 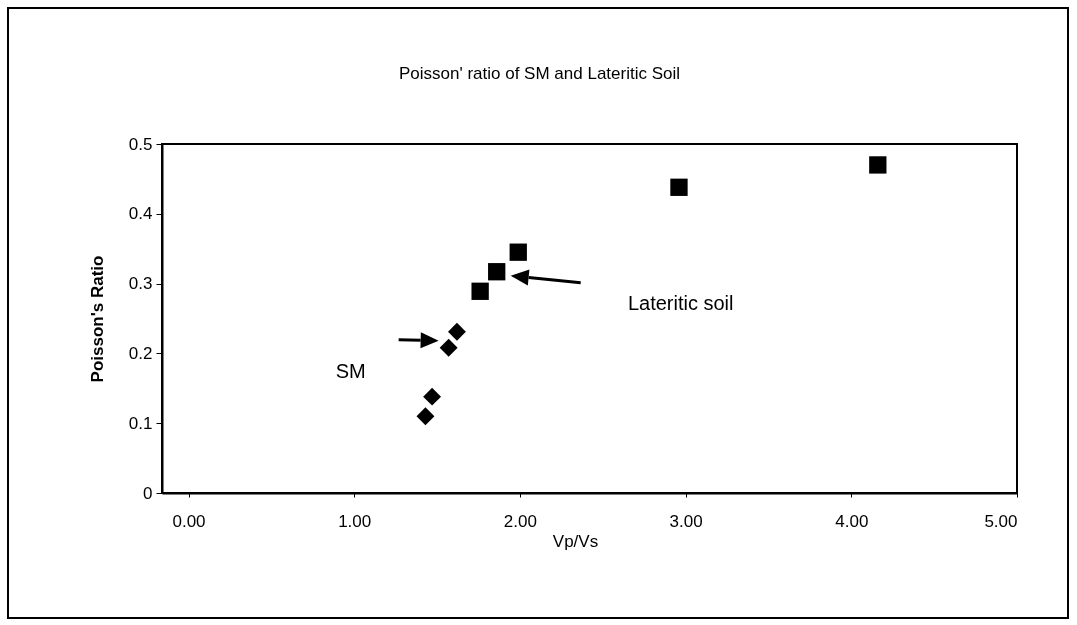 What do you see at coordinates (140, 284) in the screenshot?
I see `y-tick-label: 0.3` at bounding box center [140, 284].